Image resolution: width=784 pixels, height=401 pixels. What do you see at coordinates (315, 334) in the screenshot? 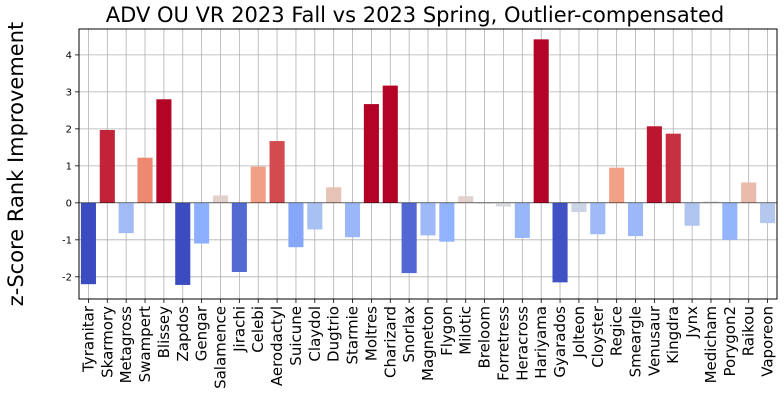
I see `x-tick-label: Claydol` at bounding box center [315, 334].